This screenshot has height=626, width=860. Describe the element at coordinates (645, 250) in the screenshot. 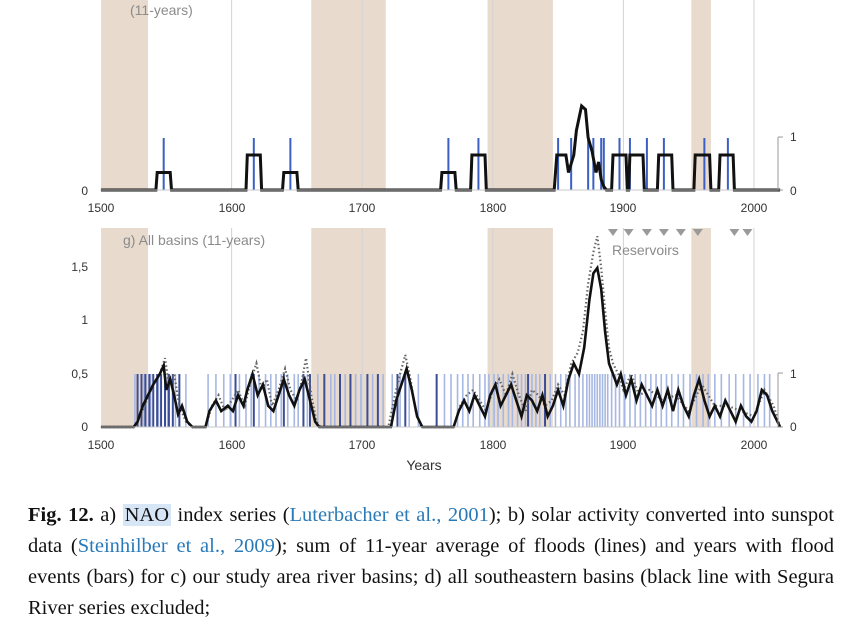

I see `reservoirs-label: Reservoirs` at that location.